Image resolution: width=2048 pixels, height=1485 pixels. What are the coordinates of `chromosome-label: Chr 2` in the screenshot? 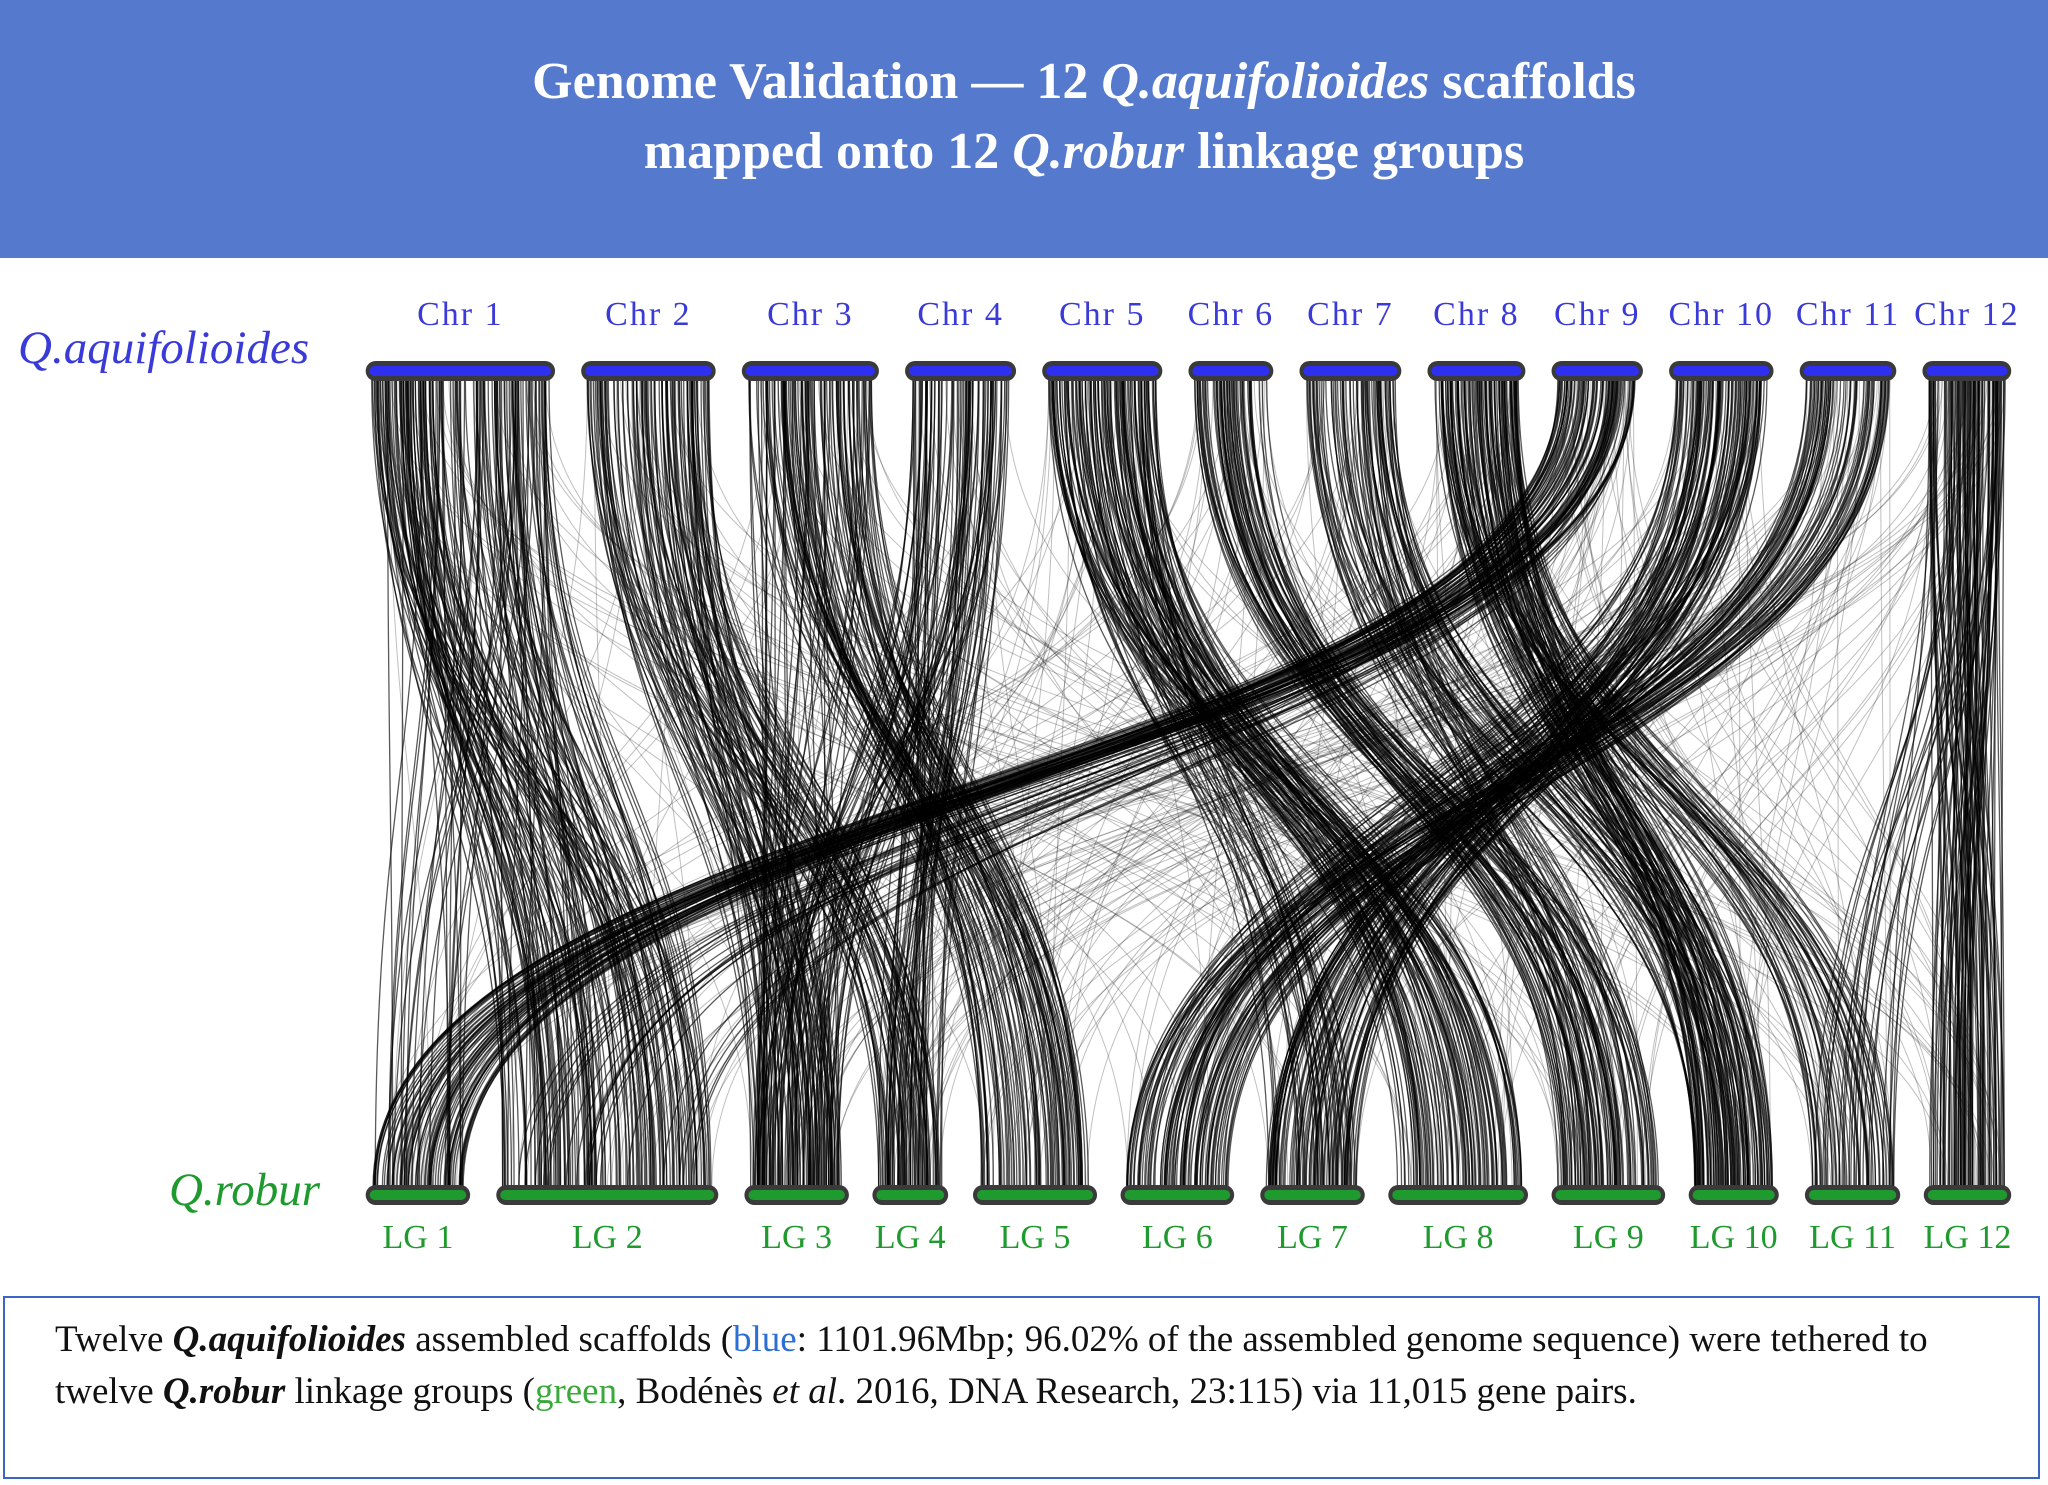 It's located at (648, 314).